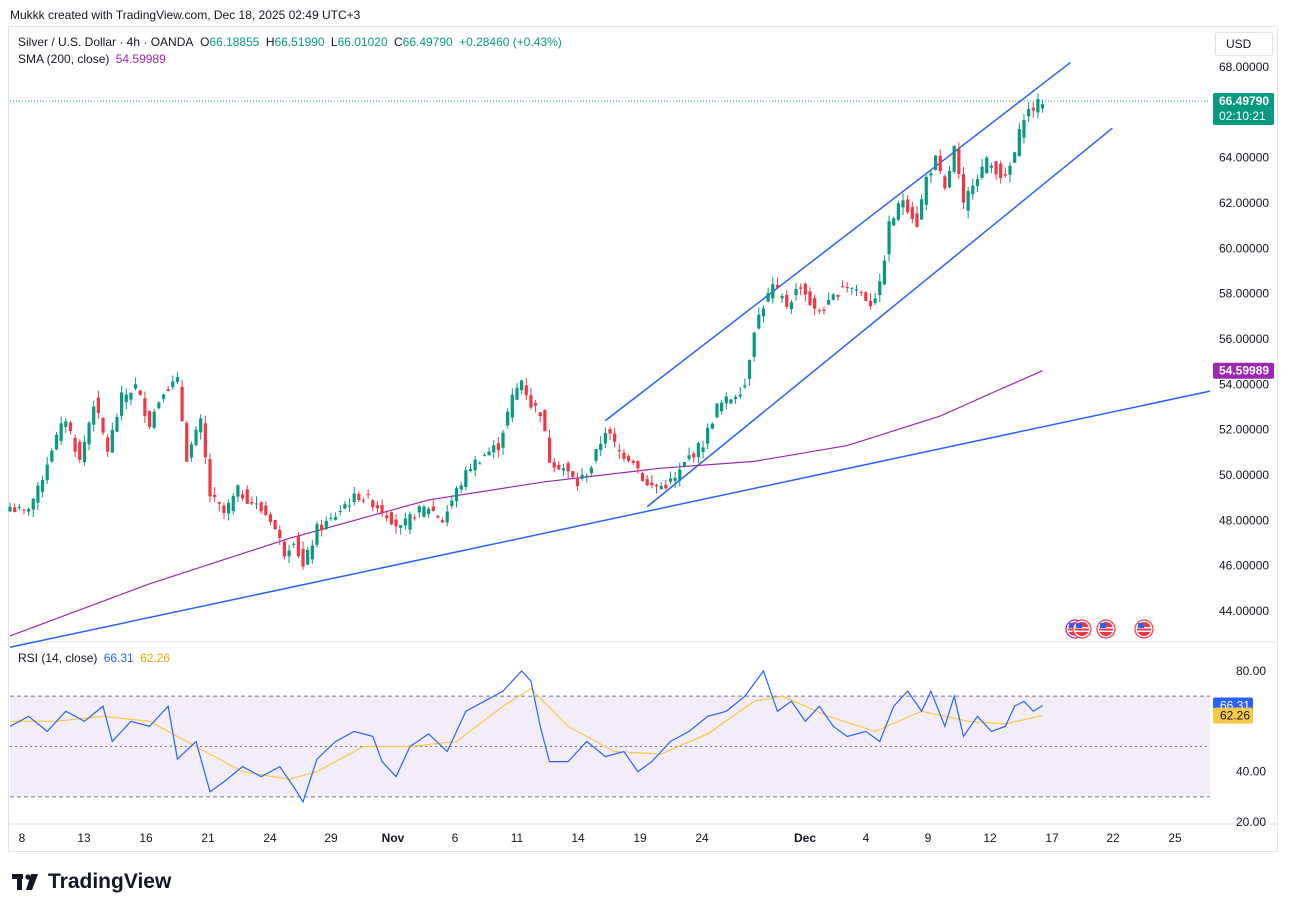 The width and height of the screenshot is (1289, 912). Describe the element at coordinates (1244, 44) in the screenshot. I see `currency-button: USD` at that location.